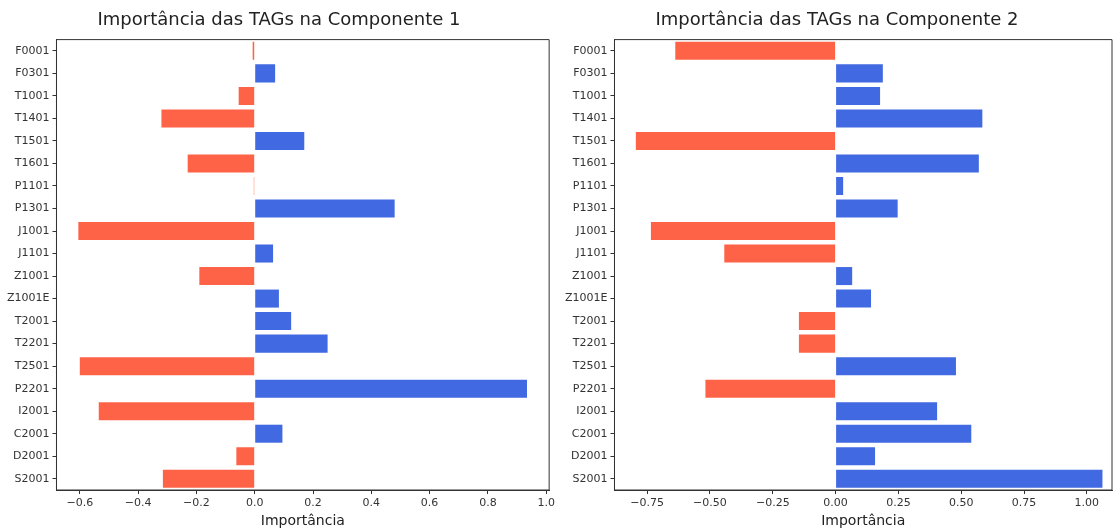 This screenshot has width=1116, height=530. Describe the element at coordinates (1087, 503) in the screenshot. I see `x-tick-label: 1.00` at that location.